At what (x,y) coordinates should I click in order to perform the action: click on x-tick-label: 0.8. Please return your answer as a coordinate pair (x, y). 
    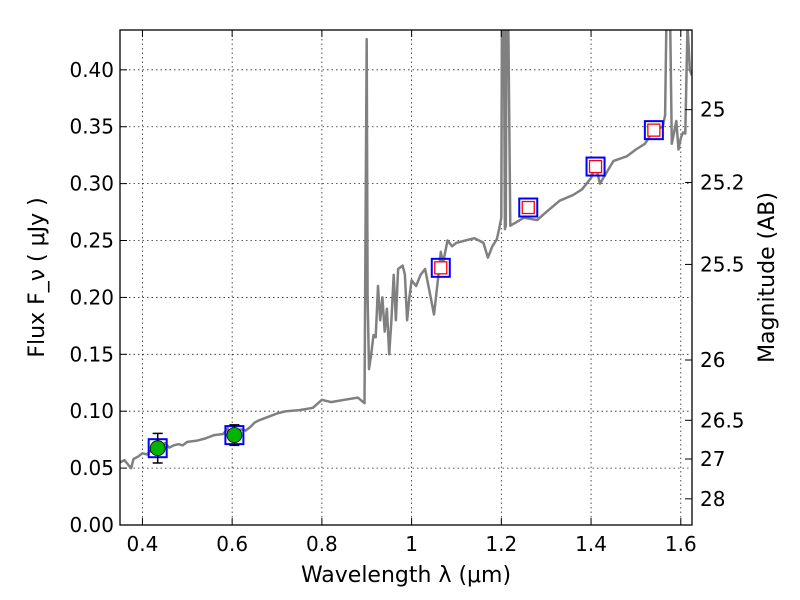
    Looking at the image, I should click on (322, 544).